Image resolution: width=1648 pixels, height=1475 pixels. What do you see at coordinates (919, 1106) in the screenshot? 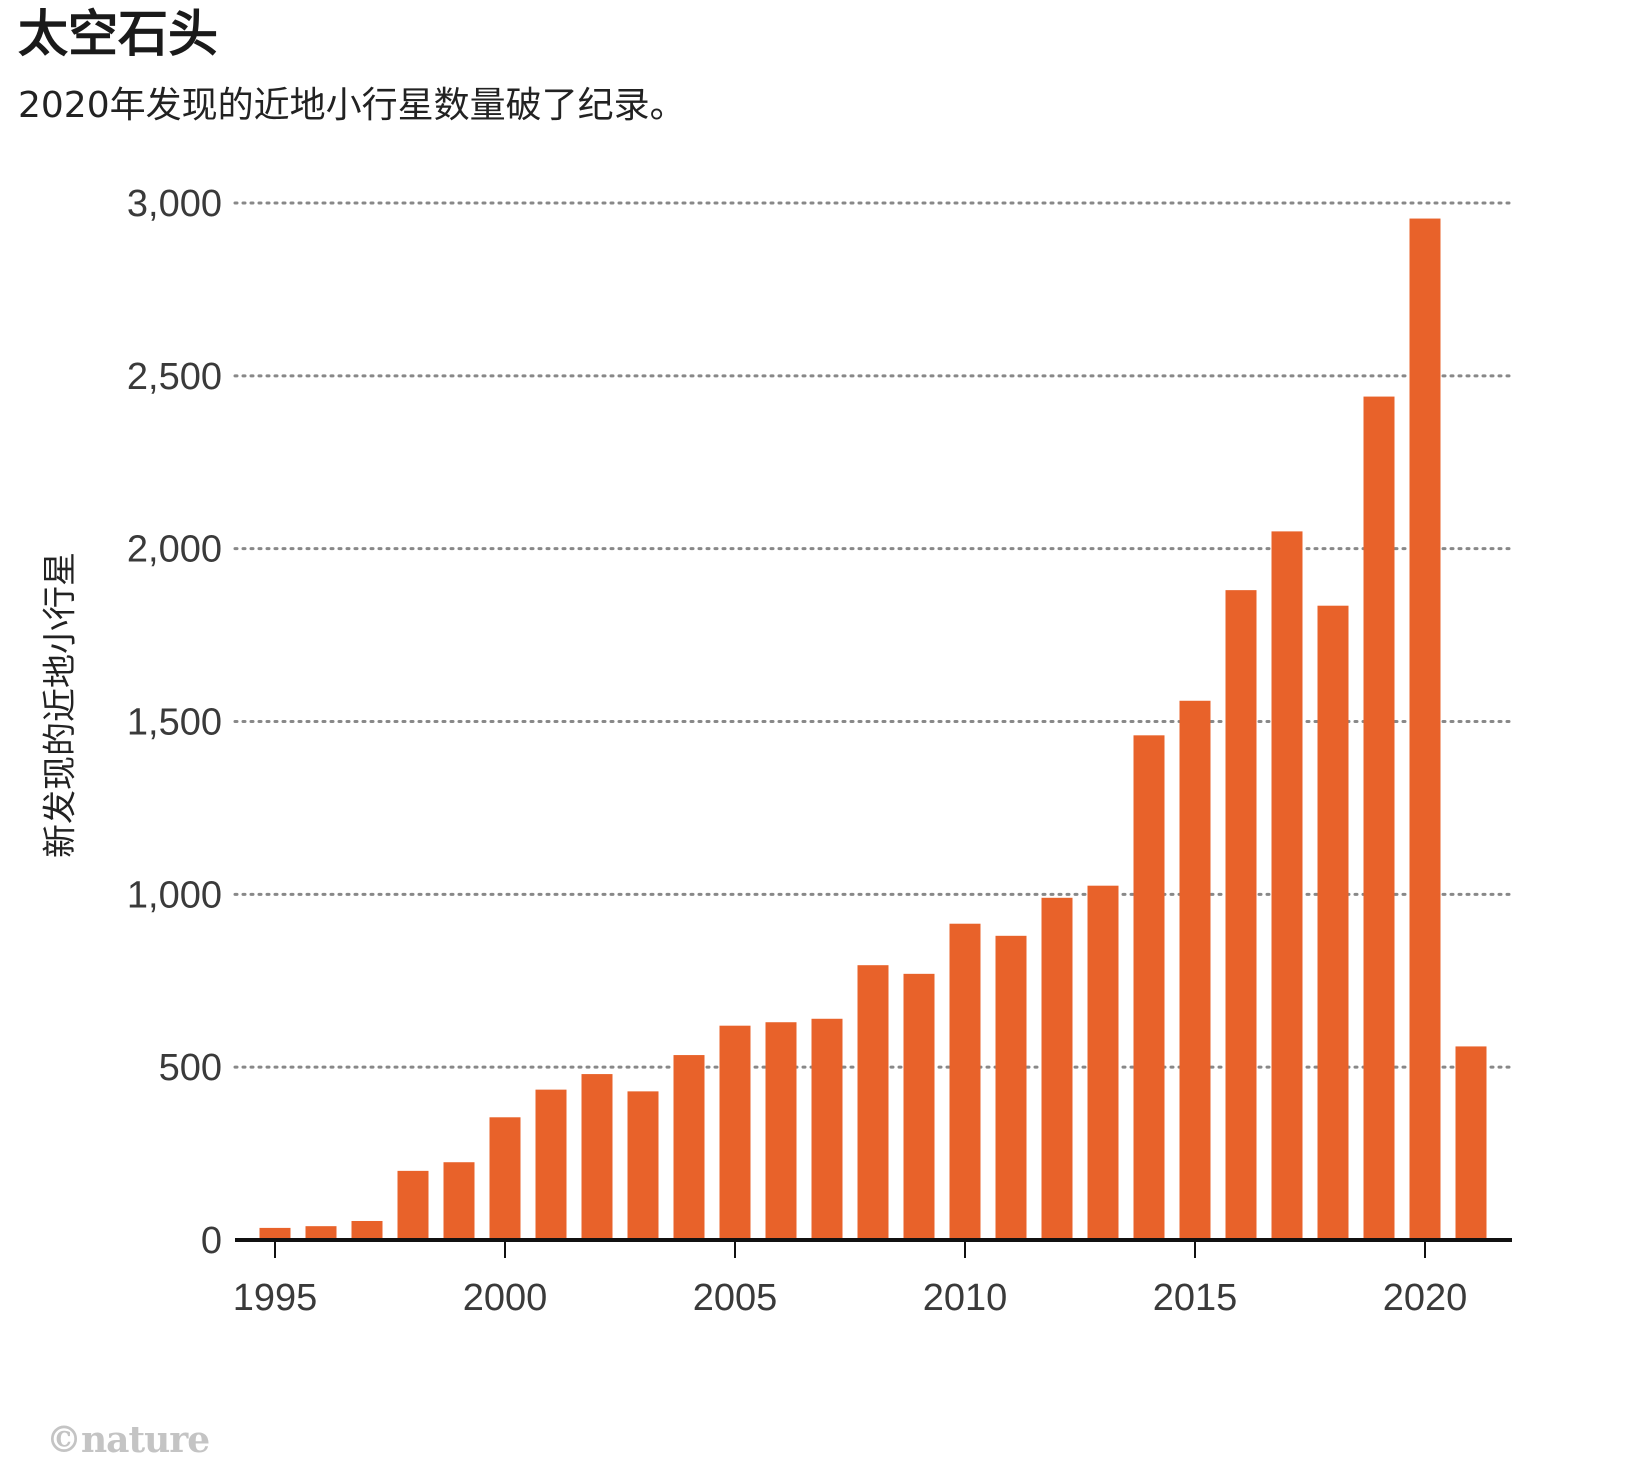
I see `bar-2009` at bounding box center [919, 1106].